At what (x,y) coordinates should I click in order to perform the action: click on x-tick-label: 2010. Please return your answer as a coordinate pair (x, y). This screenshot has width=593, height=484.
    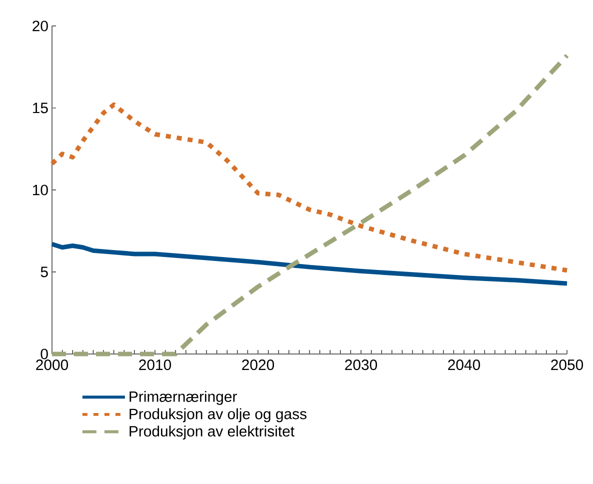
    Looking at the image, I should click on (155, 365).